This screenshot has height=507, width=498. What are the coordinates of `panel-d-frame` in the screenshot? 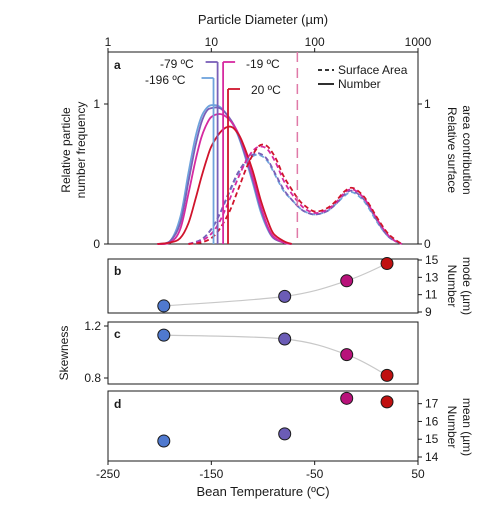 It's located at (263, 426).